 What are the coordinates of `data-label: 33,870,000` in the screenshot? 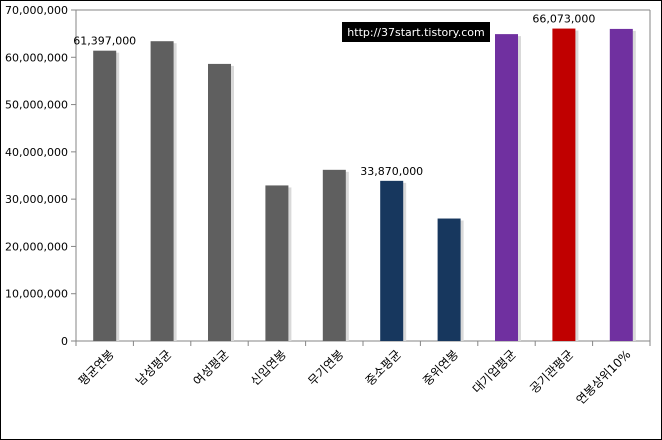 It's located at (391, 171).